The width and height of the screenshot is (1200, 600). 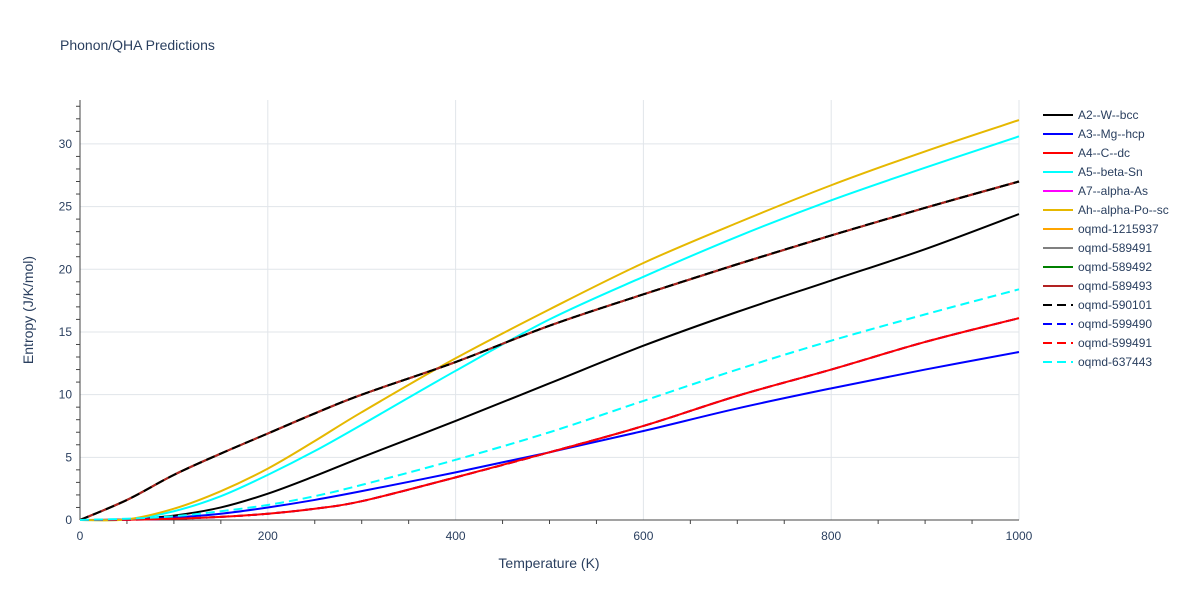 I want to click on legend-item: A2--W--bcc, so click(x=1090, y=115).